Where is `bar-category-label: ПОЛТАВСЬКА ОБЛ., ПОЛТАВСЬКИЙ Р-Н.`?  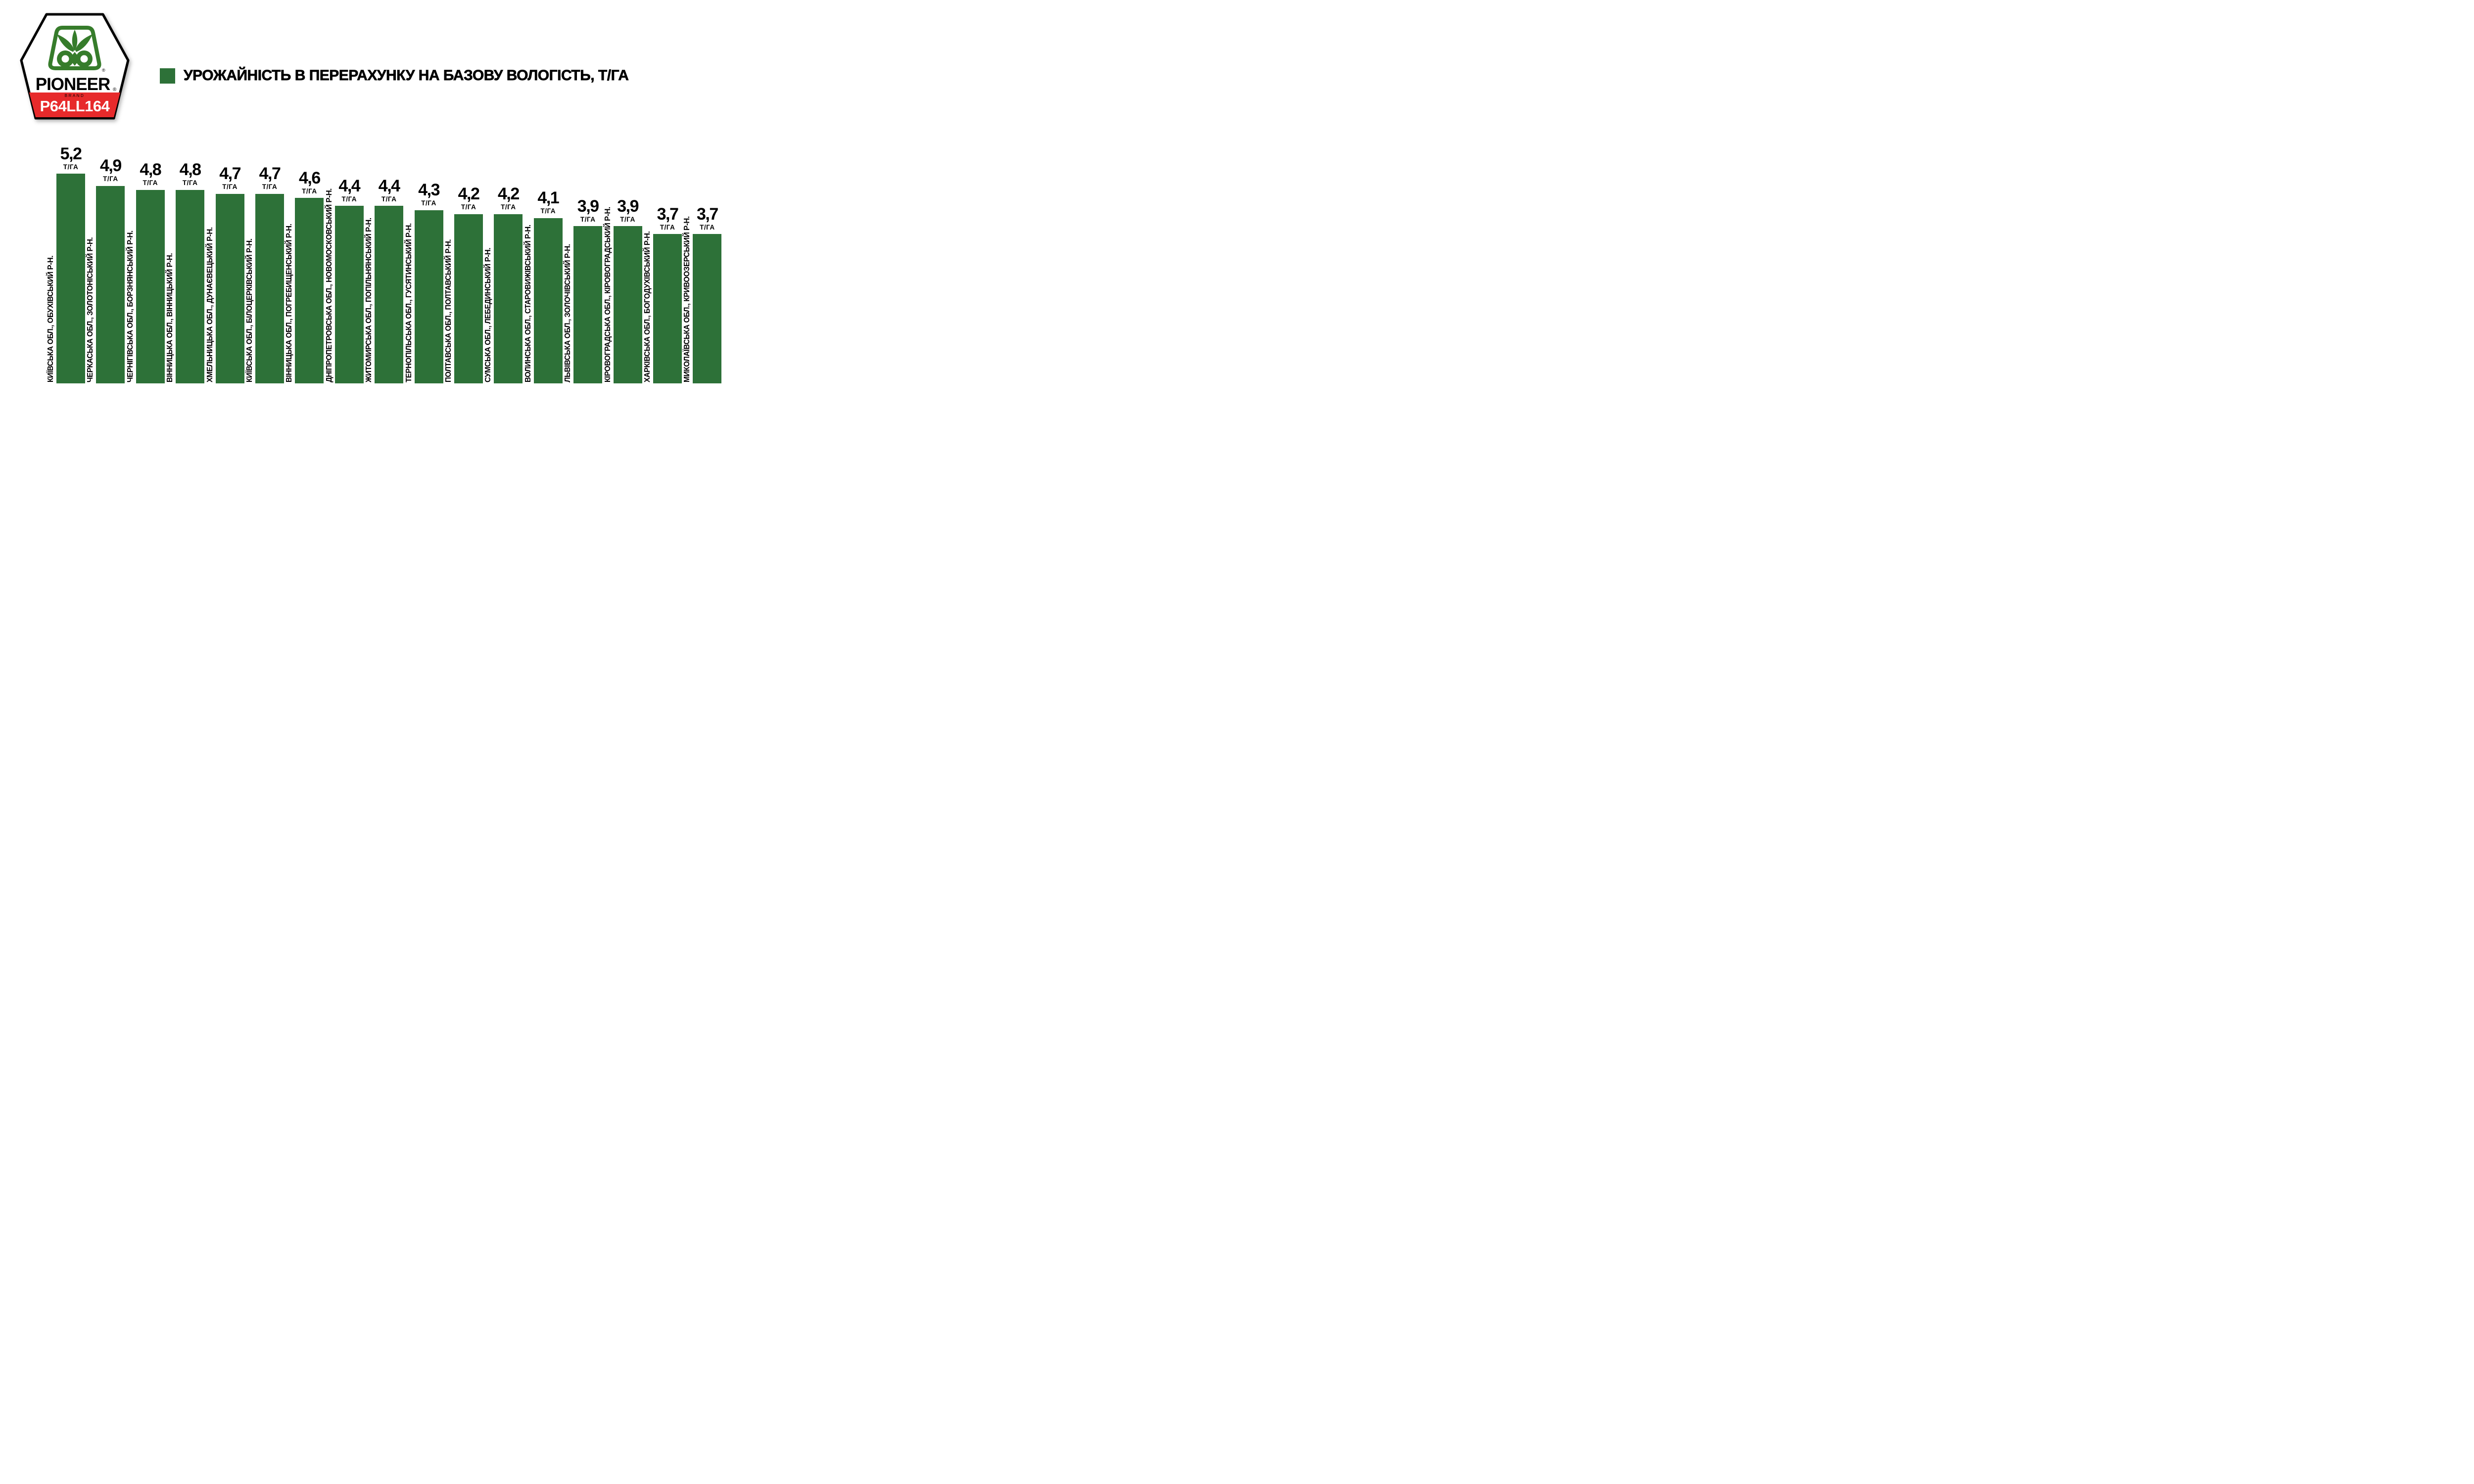 bar-category-label: ПОЛТАВСЬКА ОБЛ., ПОЛТАВСЬКИЙ Р-Н. is located at coordinates (449, 310).